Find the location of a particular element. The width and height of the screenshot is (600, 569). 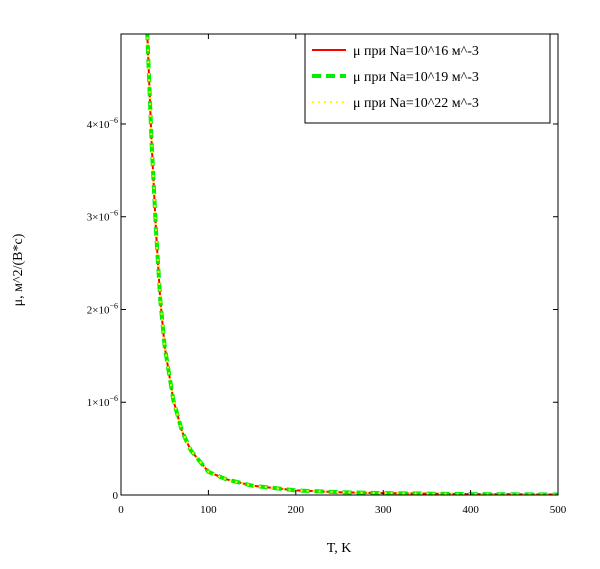

y-tick-labels: 0 1×10⁻⁶ 2×10⁻⁶ 3×10⁻⁶ 4×10⁻⁶ is located at coordinates (103, 309).